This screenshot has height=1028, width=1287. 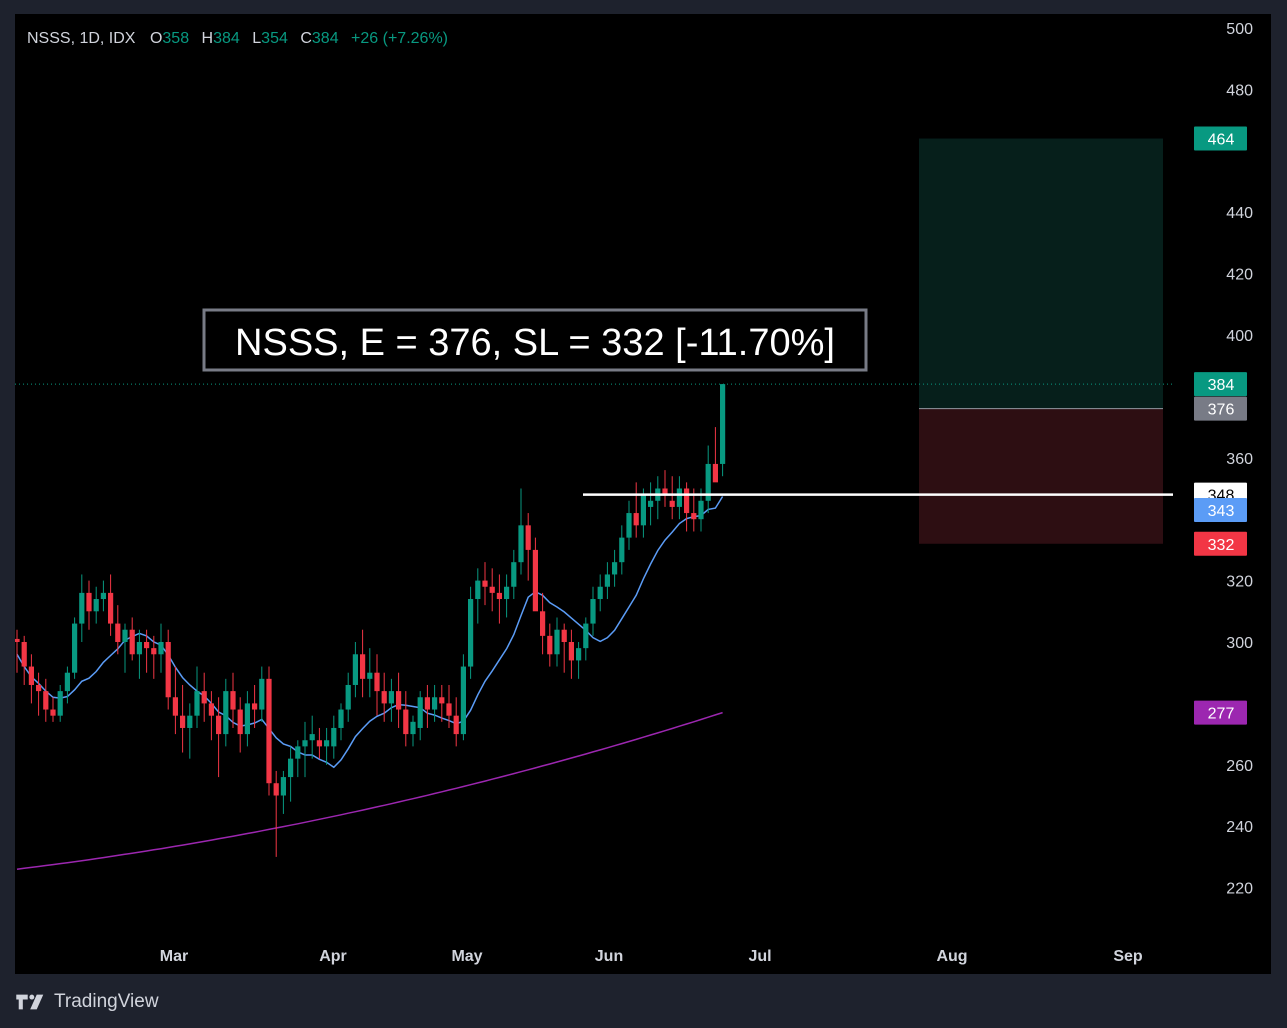 I want to click on trade-annotation: NSSS, E = 376, SL = 332 [-11.70%], so click(x=535, y=340).